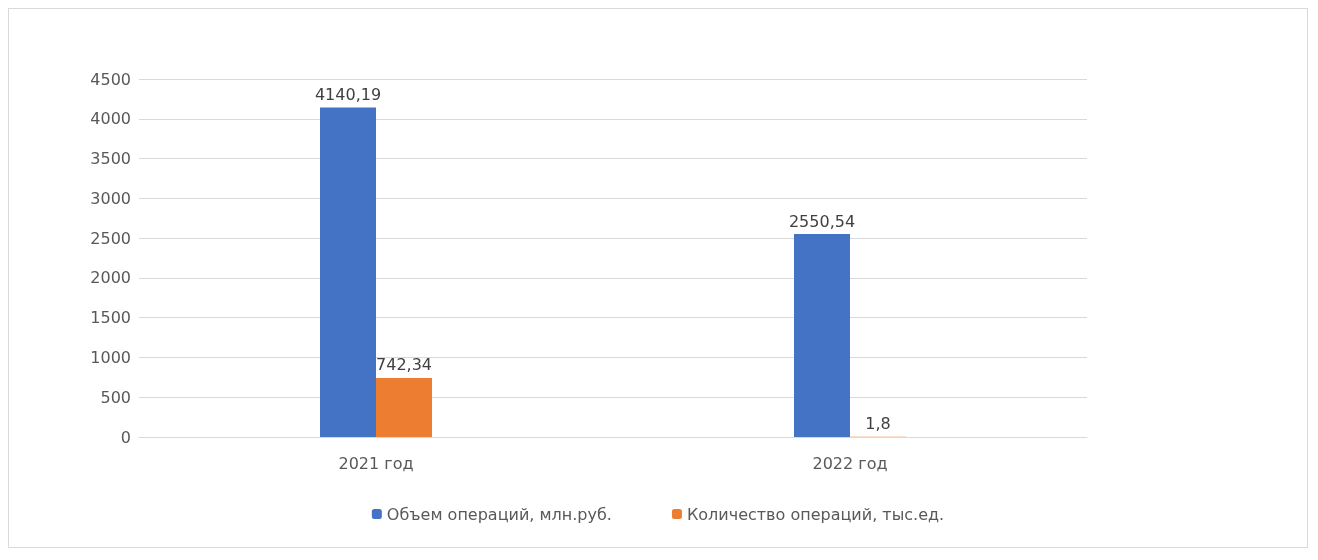 Image resolution: width=1318 pixels, height=560 pixels. I want to click on data-label: 1,8, so click(878, 424).